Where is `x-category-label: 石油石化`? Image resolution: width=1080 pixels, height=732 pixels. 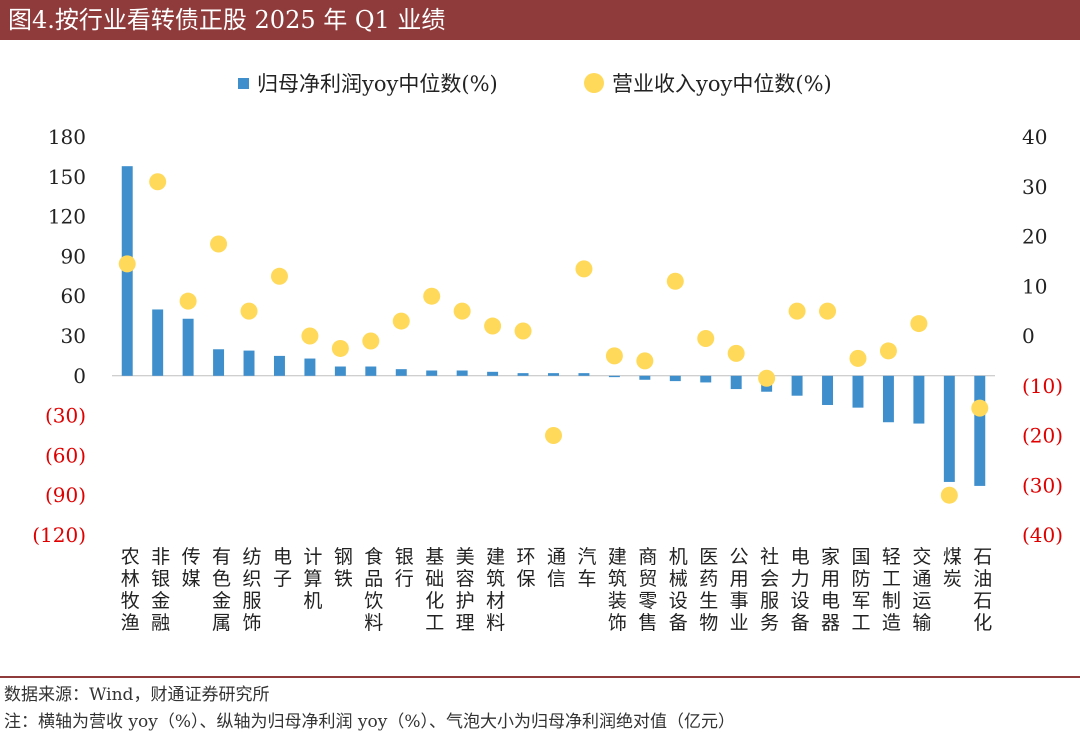 x-category-label: 石油石化 is located at coordinates (982, 590).